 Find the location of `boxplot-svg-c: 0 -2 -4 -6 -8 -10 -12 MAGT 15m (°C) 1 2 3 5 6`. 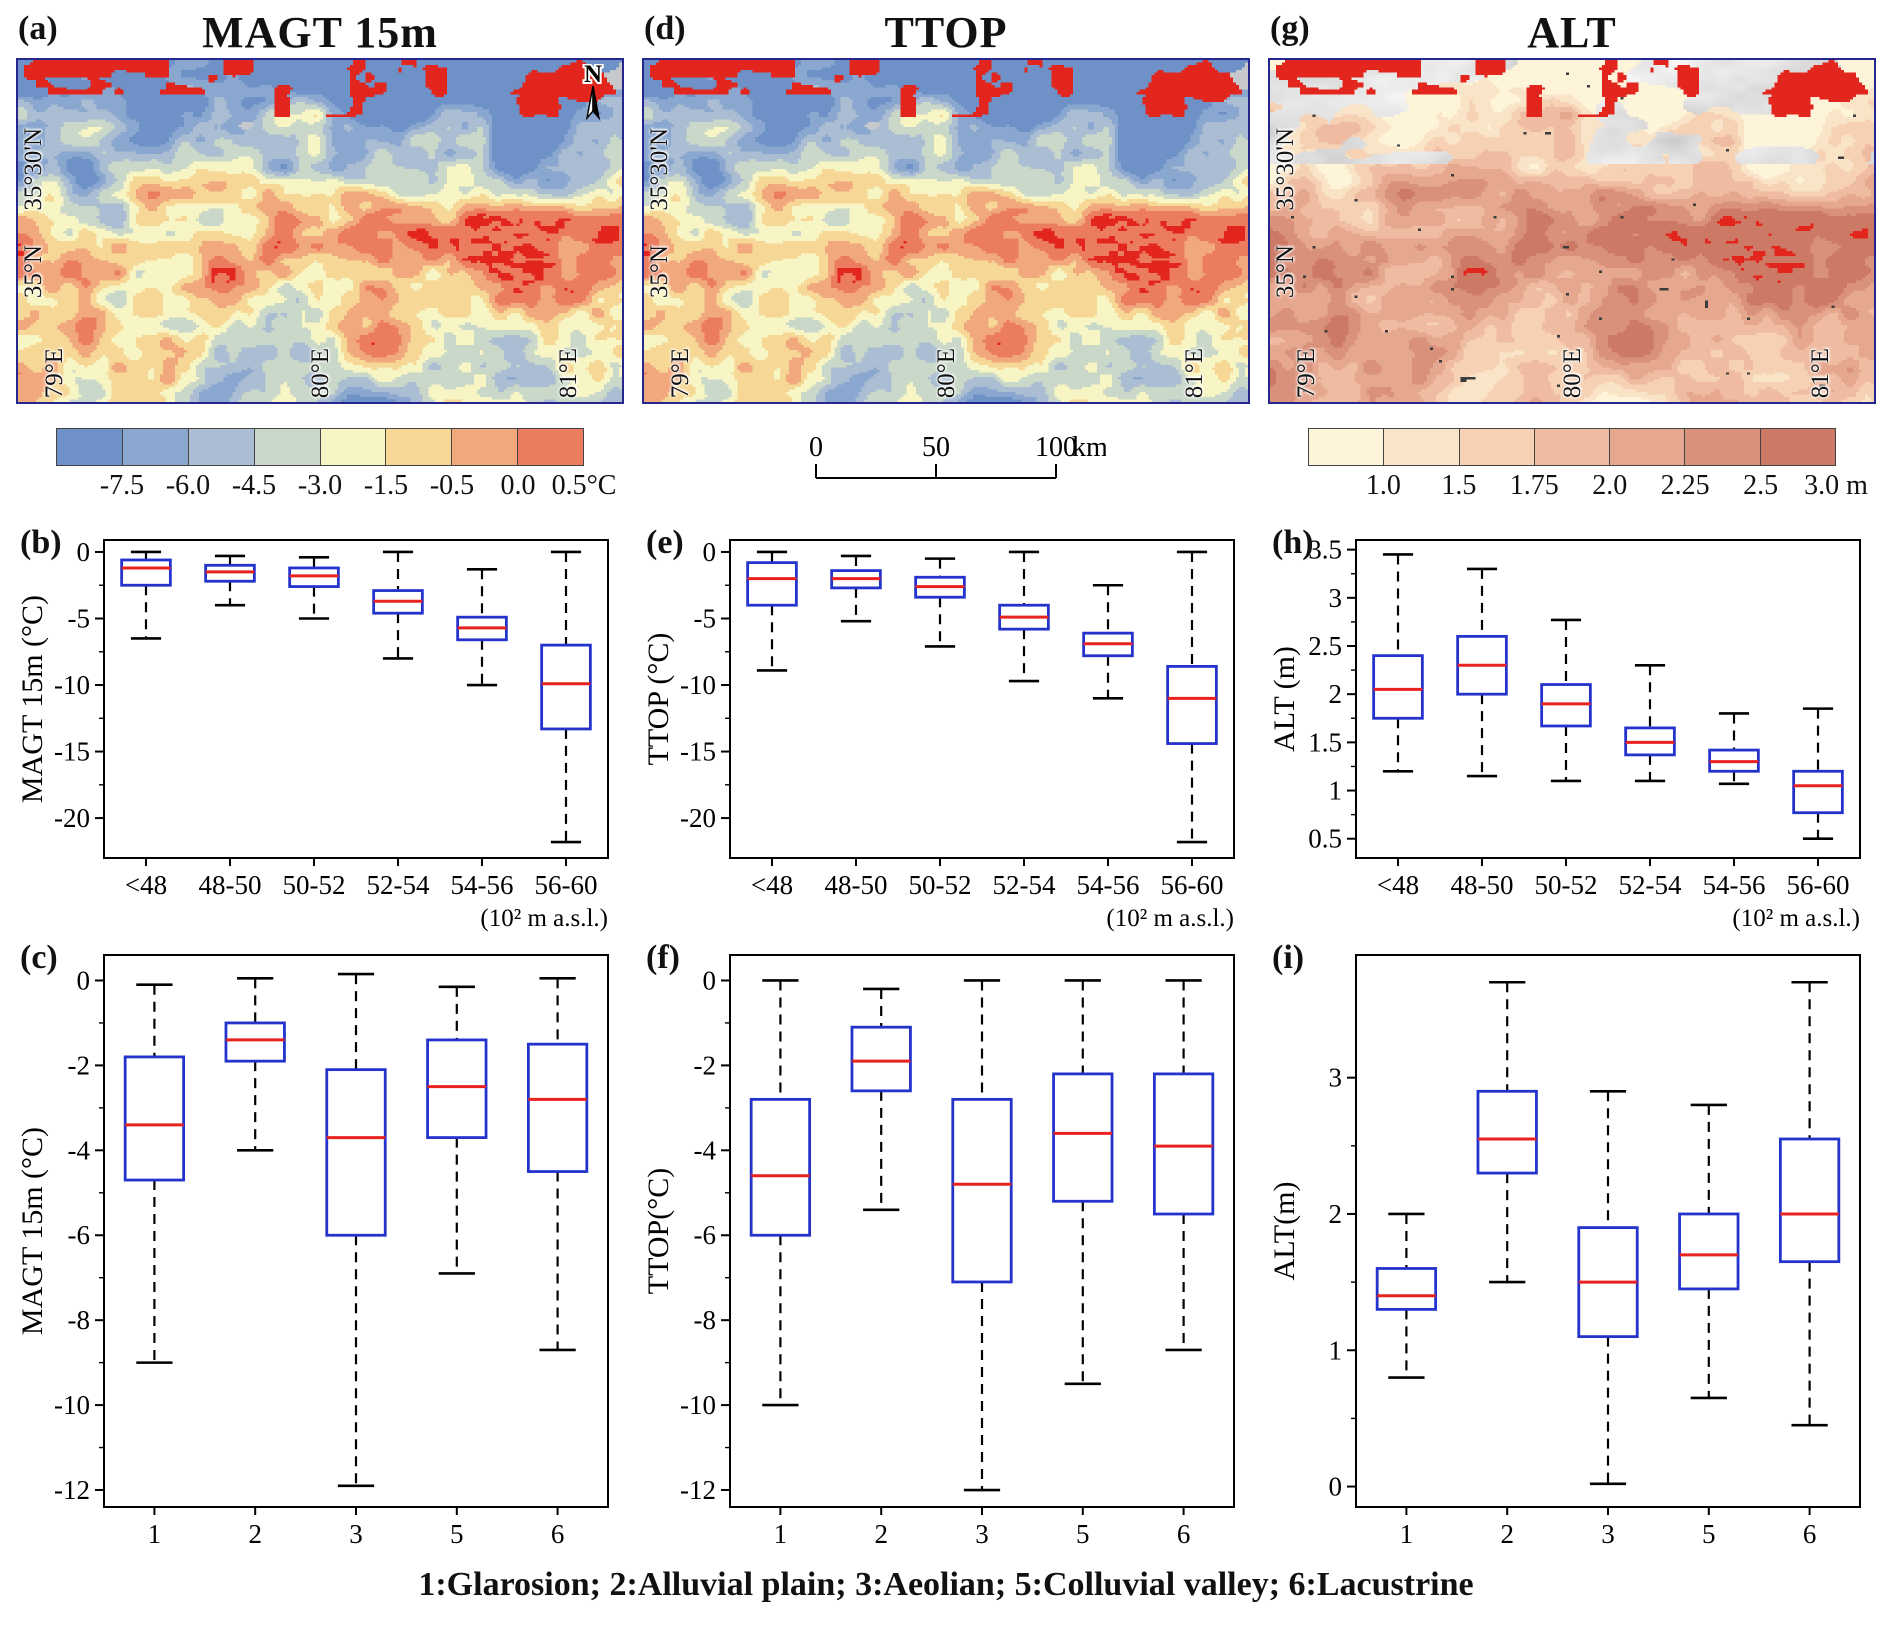

boxplot-svg-c: 0 -2 -4 -6 -8 -10 -12 MAGT 15m (°C) 1 2 3 5 6 is located at coordinates (312, 1251).